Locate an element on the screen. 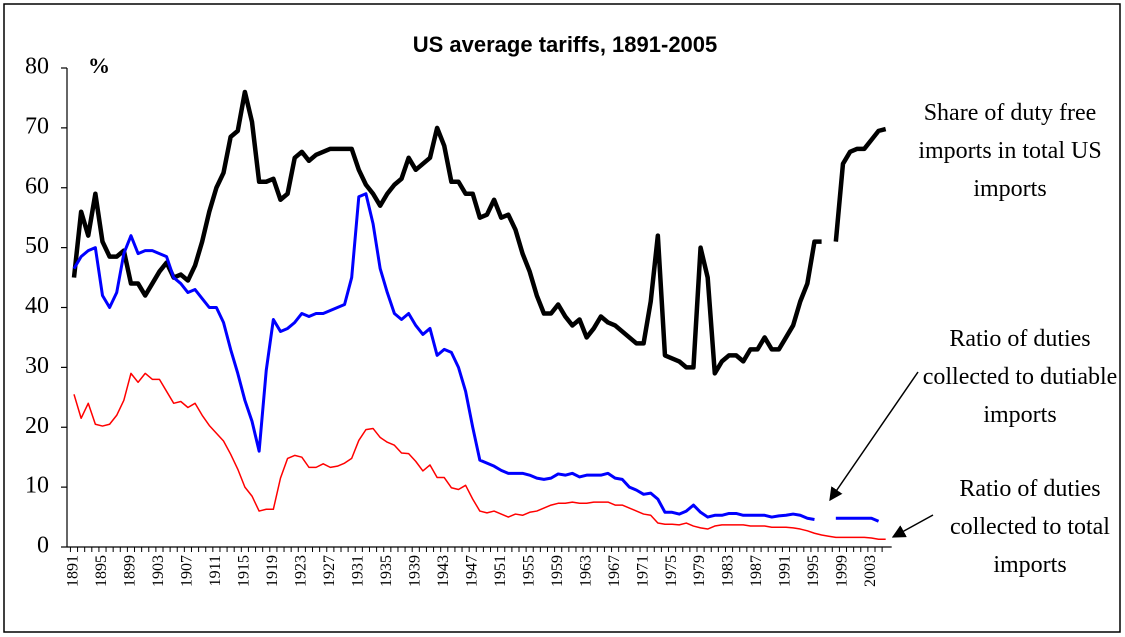  x-tick-label: 1891 is located at coordinates (73, 571).